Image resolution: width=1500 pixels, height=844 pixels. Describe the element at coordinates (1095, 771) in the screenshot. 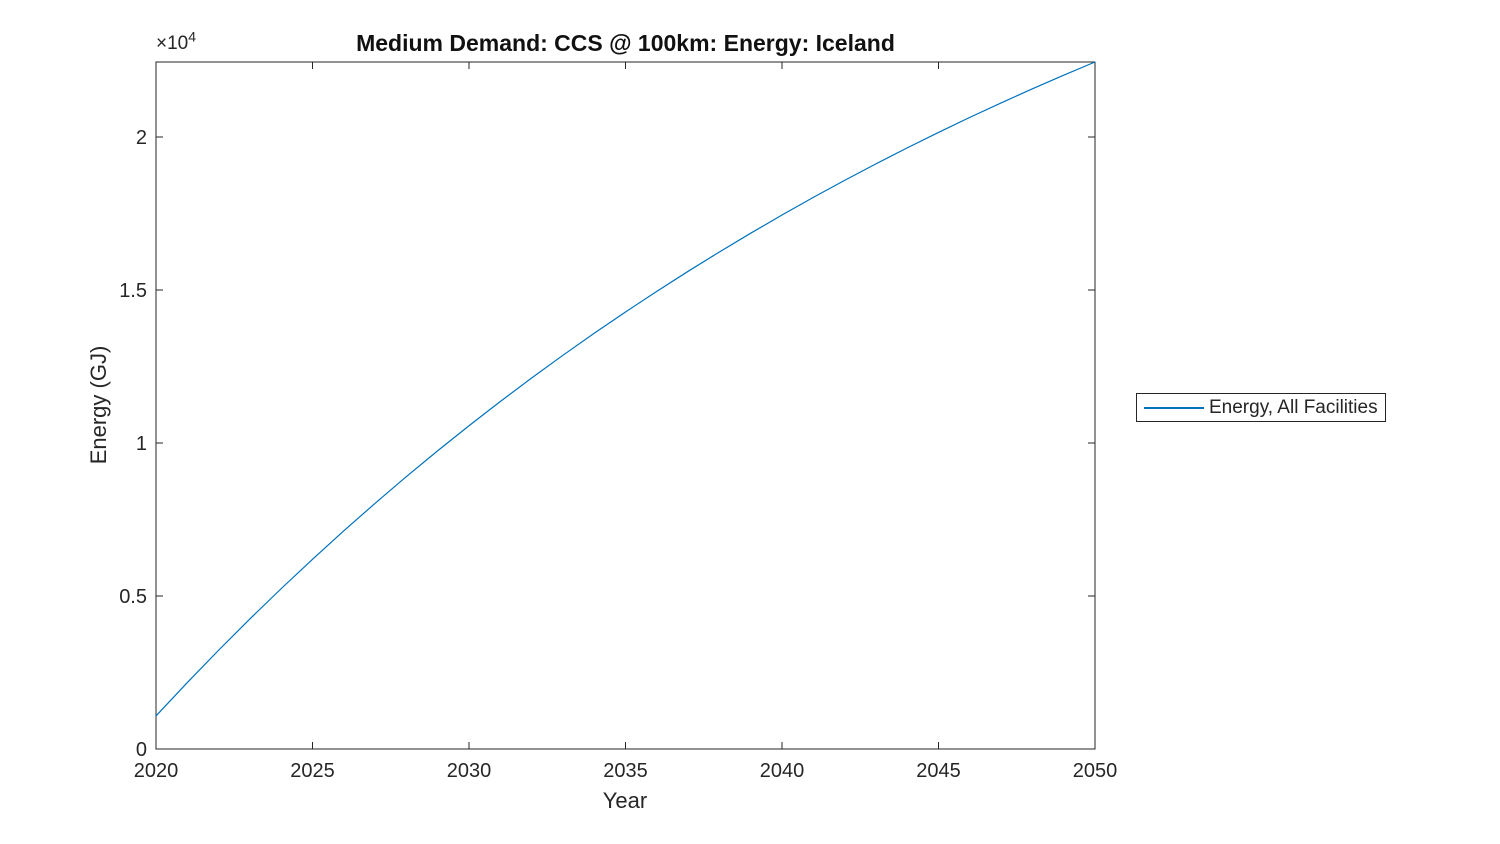

I see `x-tick-label: 2050` at that location.